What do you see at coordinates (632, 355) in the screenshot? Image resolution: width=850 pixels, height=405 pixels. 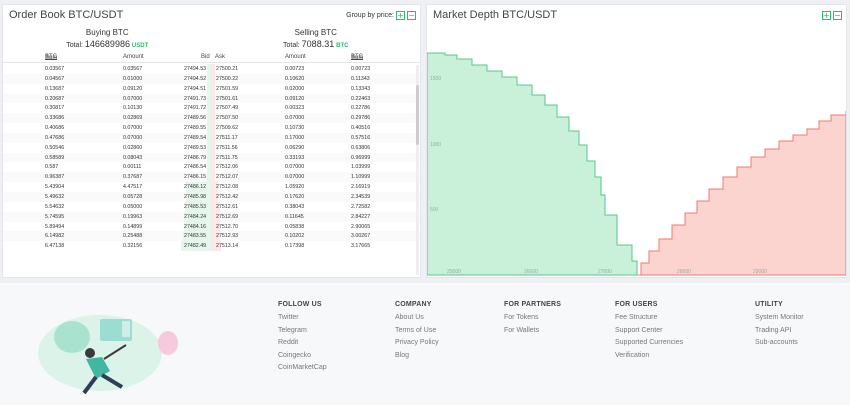 I see `footer-link: Verification` at bounding box center [632, 355].